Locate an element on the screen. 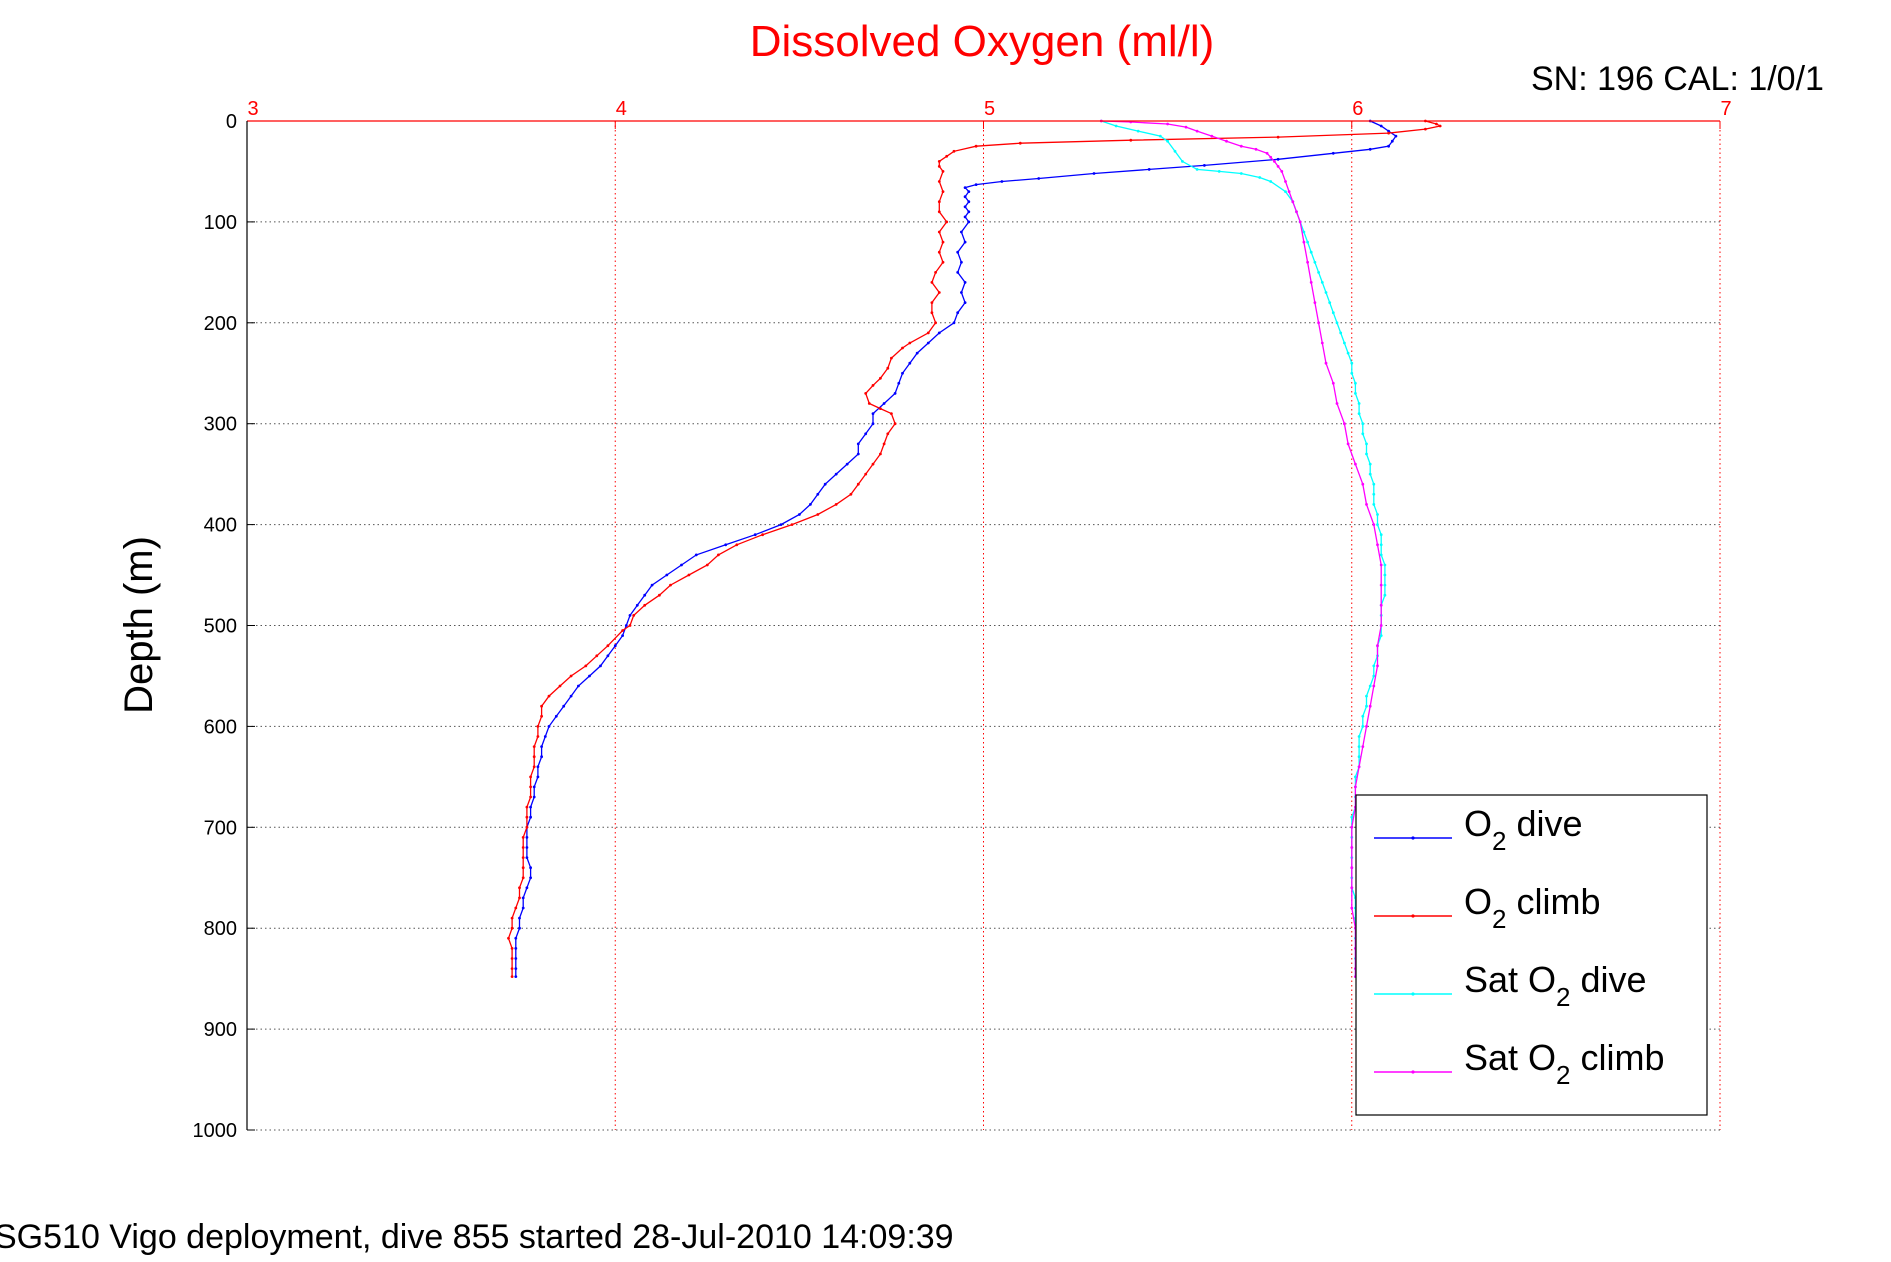 The height and width of the screenshot is (1262, 1891). legend-marker is located at coordinates (1413, 1072).